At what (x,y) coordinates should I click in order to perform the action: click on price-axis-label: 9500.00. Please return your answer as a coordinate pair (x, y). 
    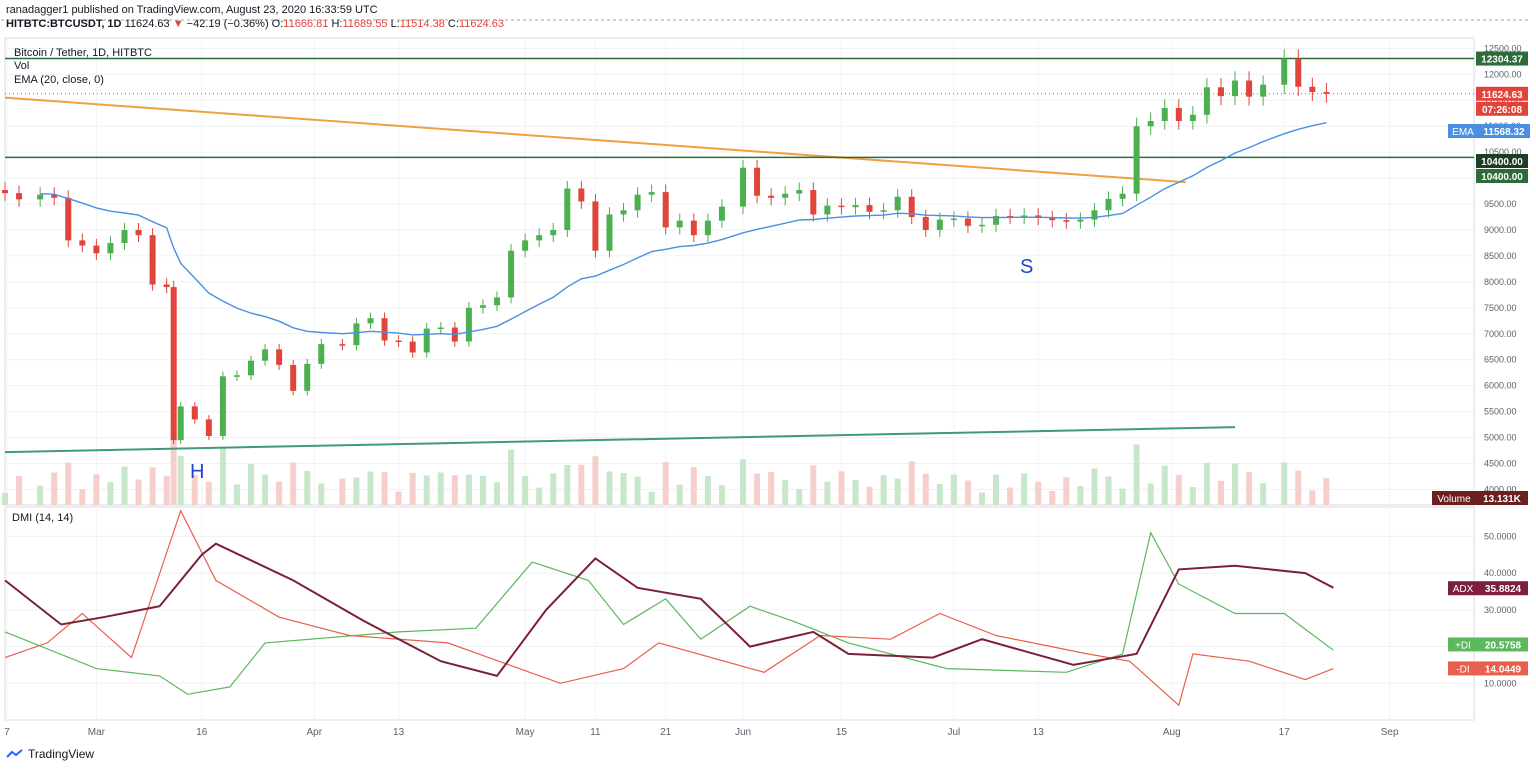
    Looking at the image, I should click on (1500, 204).